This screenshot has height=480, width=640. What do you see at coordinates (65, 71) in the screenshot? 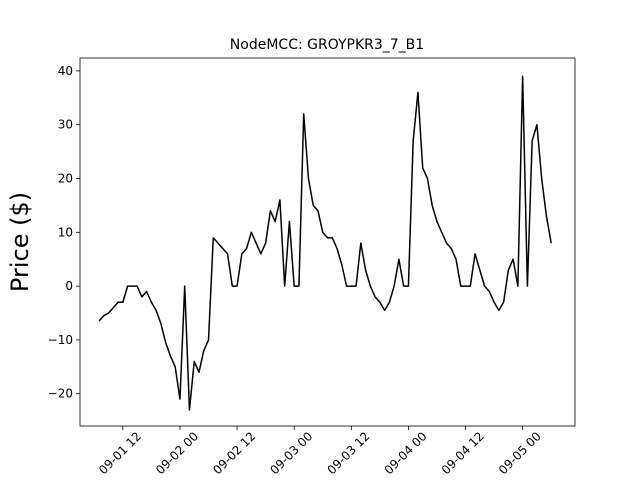
I see `y-tick-label: 40` at bounding box center [65, 71].